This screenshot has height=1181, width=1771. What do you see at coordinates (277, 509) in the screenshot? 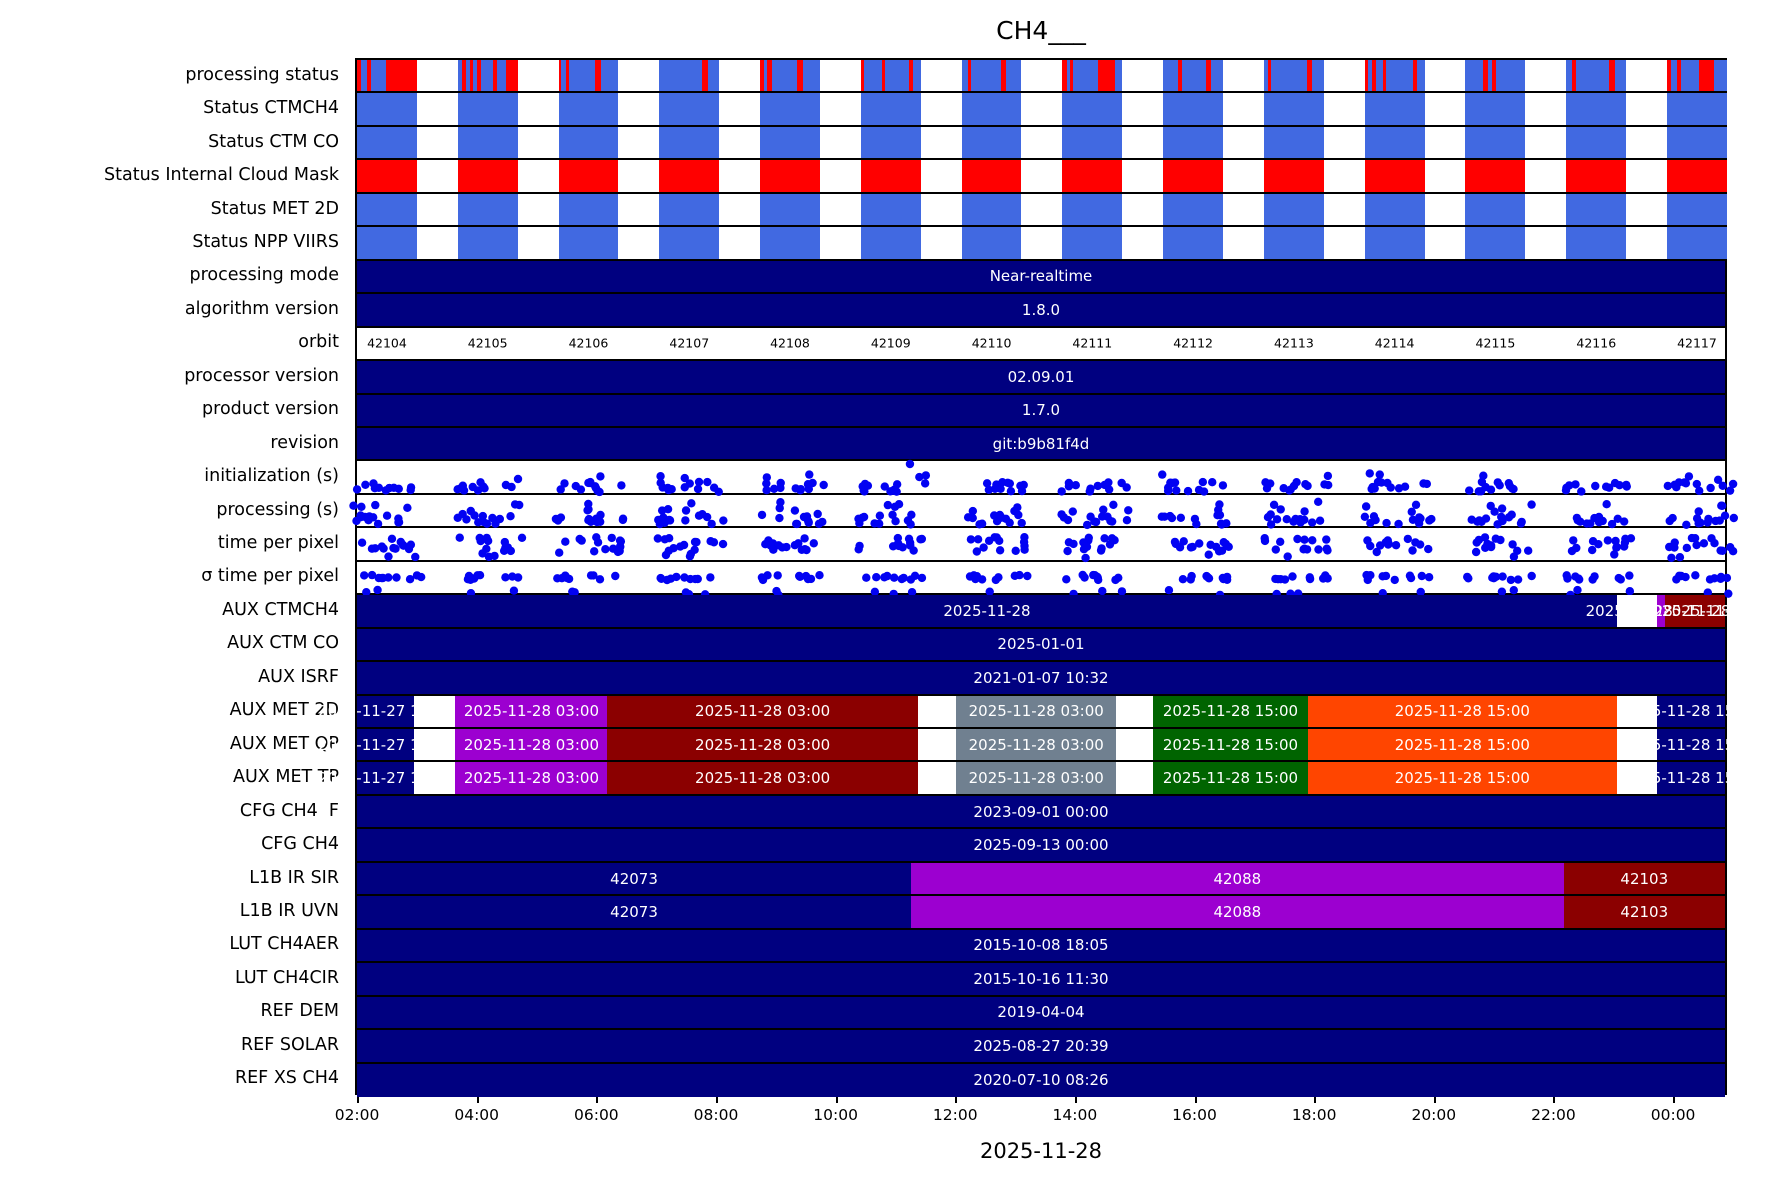
I see `row-label-processing-s: processing (s)` at bounding box center [277, 509].